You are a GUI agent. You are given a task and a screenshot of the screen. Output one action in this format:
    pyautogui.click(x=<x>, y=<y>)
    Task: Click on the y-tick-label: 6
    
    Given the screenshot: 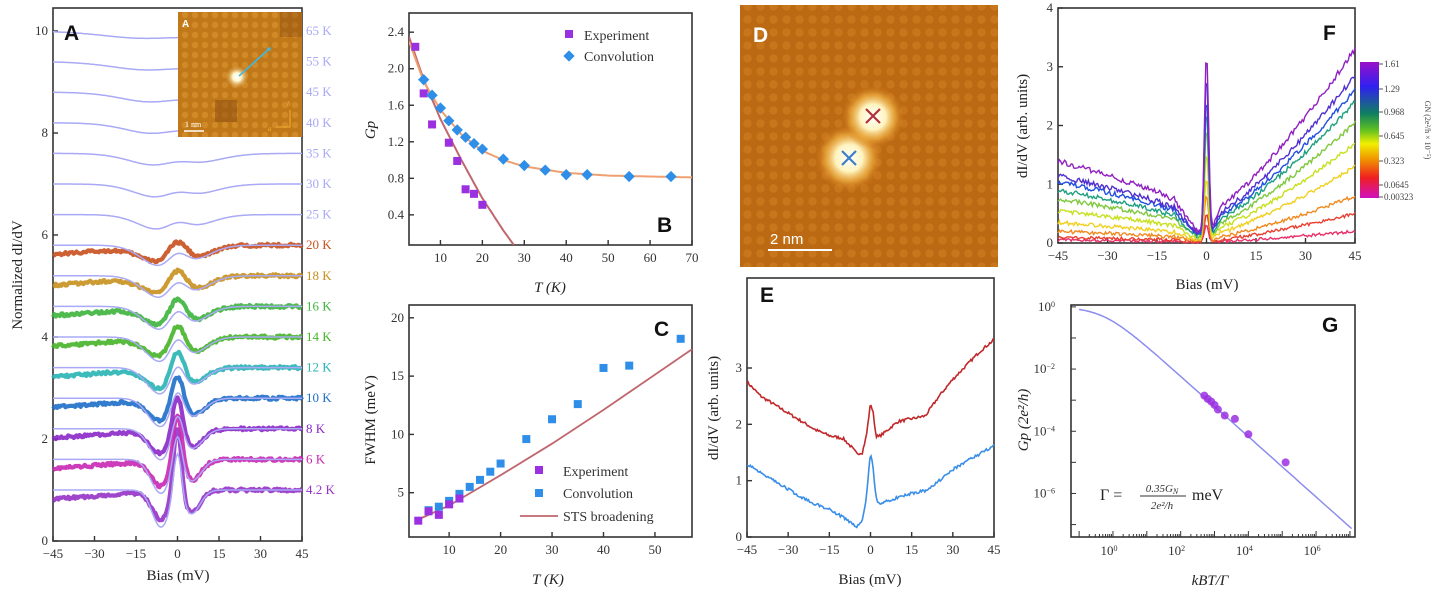 What is the action you would take?
    pyautogui.click(x=45, y=234)
    